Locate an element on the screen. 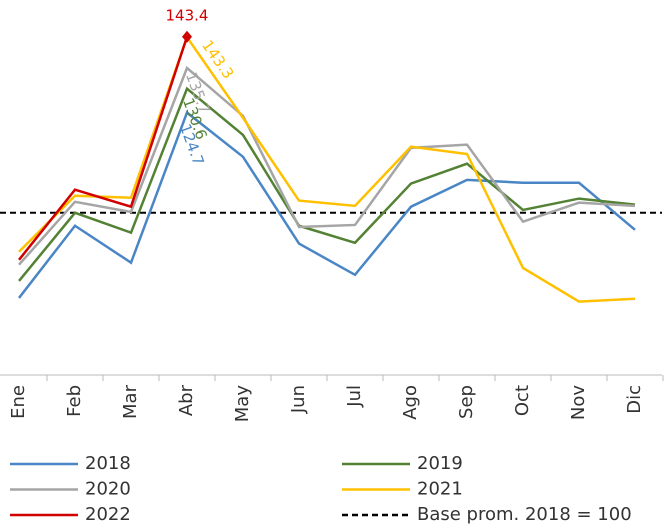 This screenshot has width=668, height=527. x-tick-label: Abr is located at coordinates (186, 400).